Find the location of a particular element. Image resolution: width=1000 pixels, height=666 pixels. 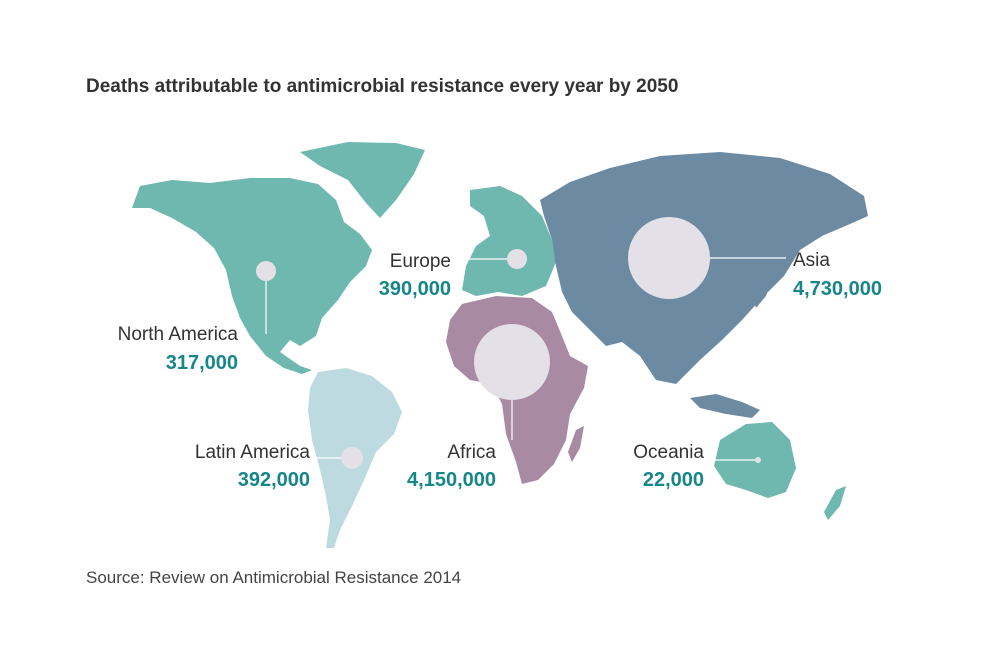

oceania-bubble is located at coordinates (758, 460).